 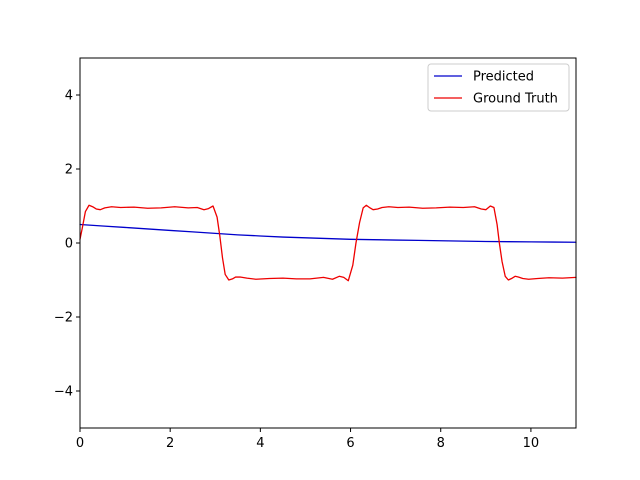 I want to click on series-line-ground-truth, so click(x=328, y=243).